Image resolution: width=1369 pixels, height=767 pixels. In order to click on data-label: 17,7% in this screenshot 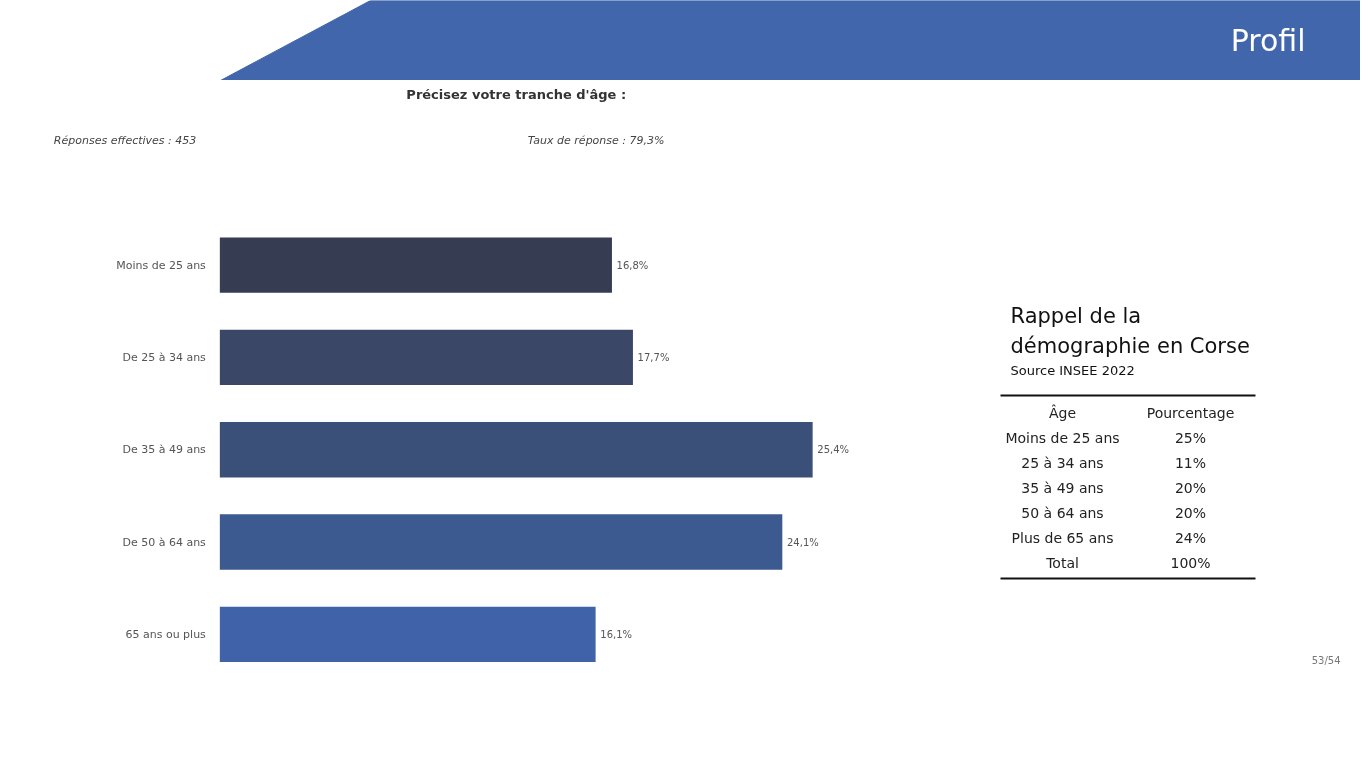, I will do `click(653, 357)`.